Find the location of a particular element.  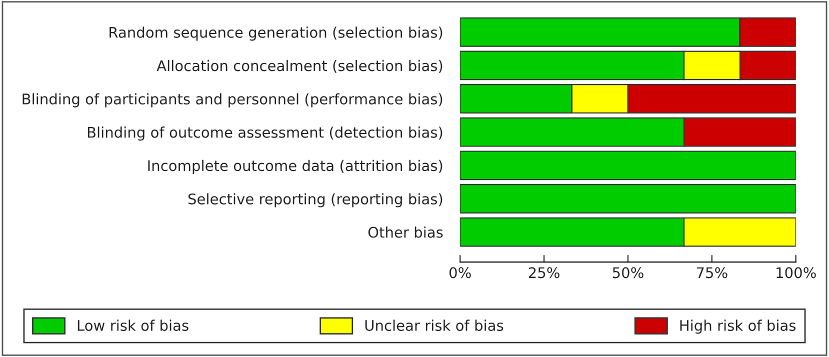

x-tick-label: 25% is located at coordinates (544, 272).